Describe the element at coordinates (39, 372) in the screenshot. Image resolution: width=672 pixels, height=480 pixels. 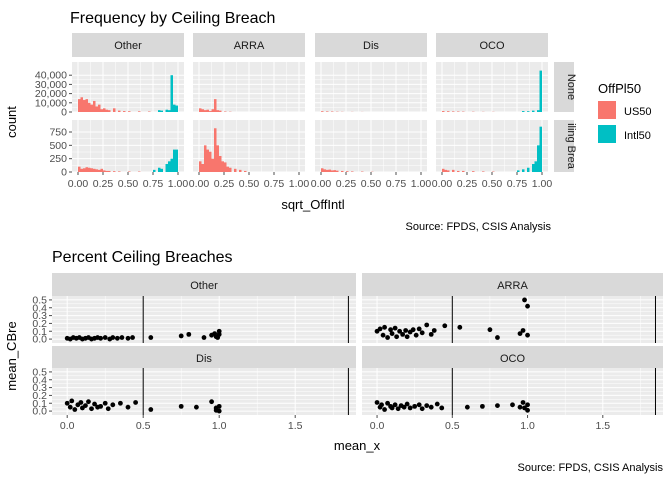
I see `y-tick-label: 0.5` at that location.